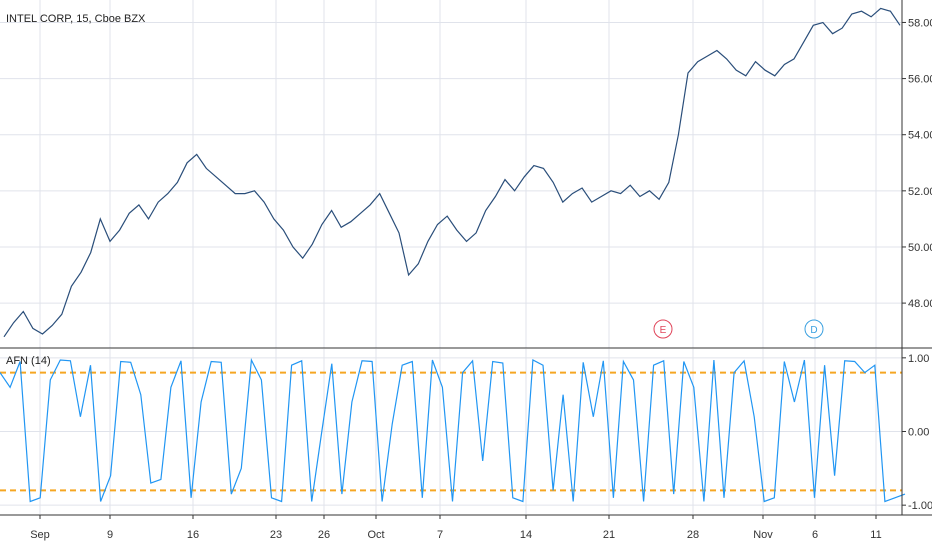 This screenshot has height=550, width=932. What do you see at coordinates (276, 535) in the screenshot?
I see `x-tick-label: 23` at bounding box center [276, 535].